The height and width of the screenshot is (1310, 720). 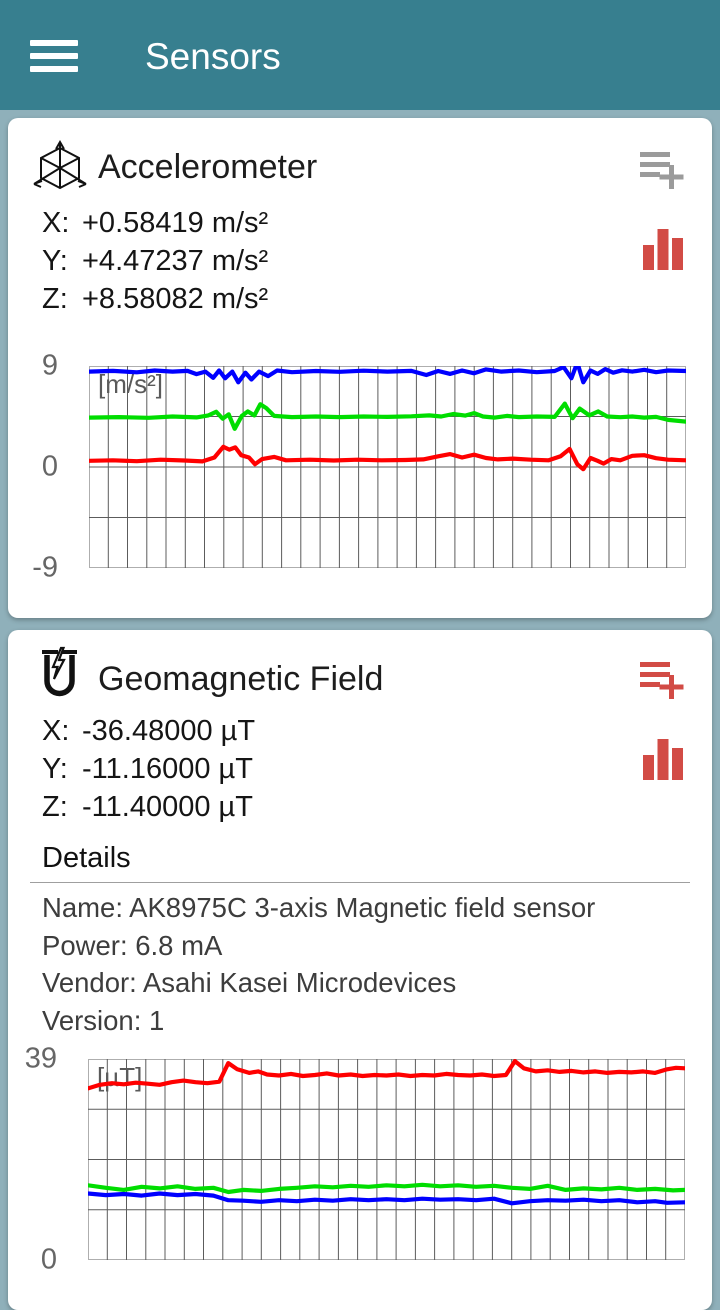 What do you see at coordinates (208, 167) in the screenshot?
I see `sensor-title: Accelerometer` at bounding box center [208, 167].